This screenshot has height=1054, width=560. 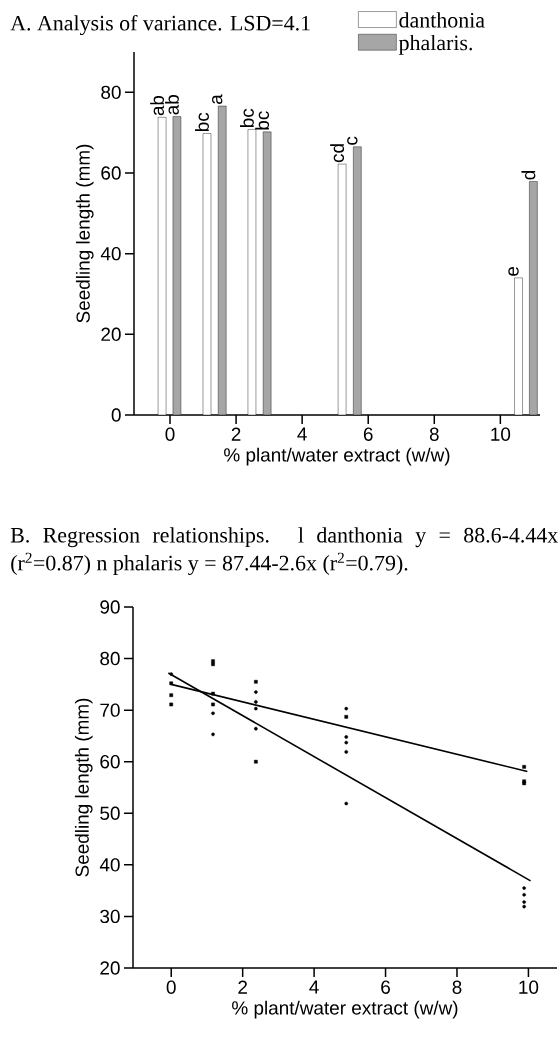 I want to click on y-tick-label: 0, so click(x=116, y=415).